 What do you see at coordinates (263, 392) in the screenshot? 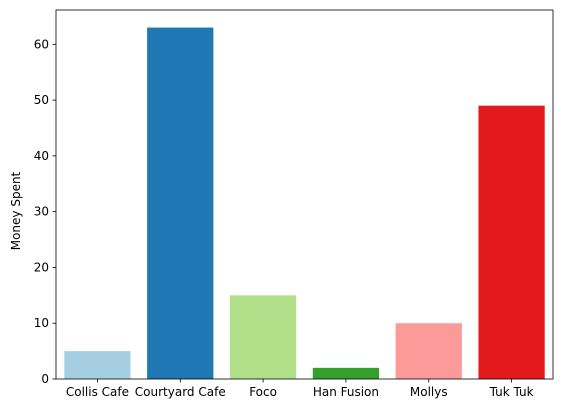
I see `x-tick-label: Foco` at bounding box center [263, 392].